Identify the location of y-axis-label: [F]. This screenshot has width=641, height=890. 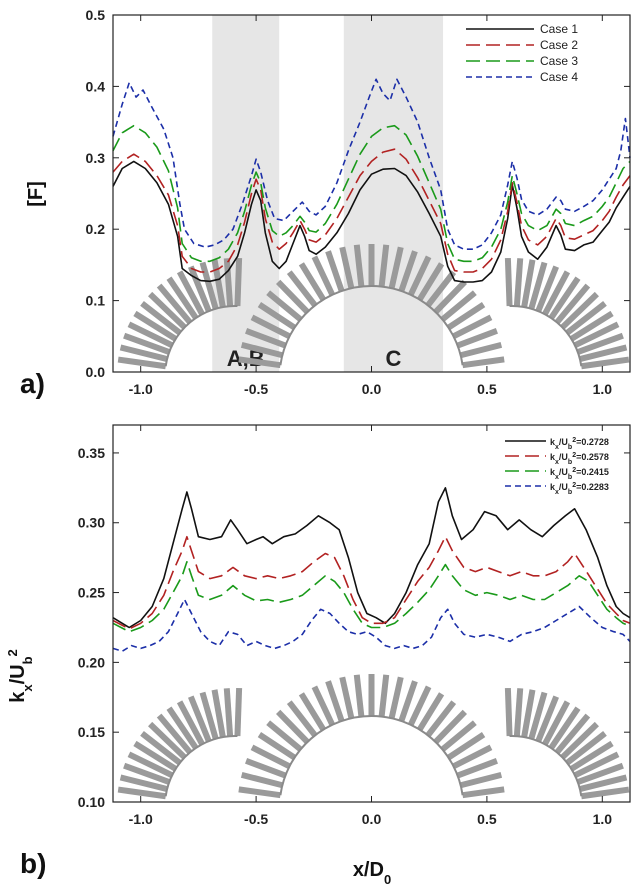
(36, 194).